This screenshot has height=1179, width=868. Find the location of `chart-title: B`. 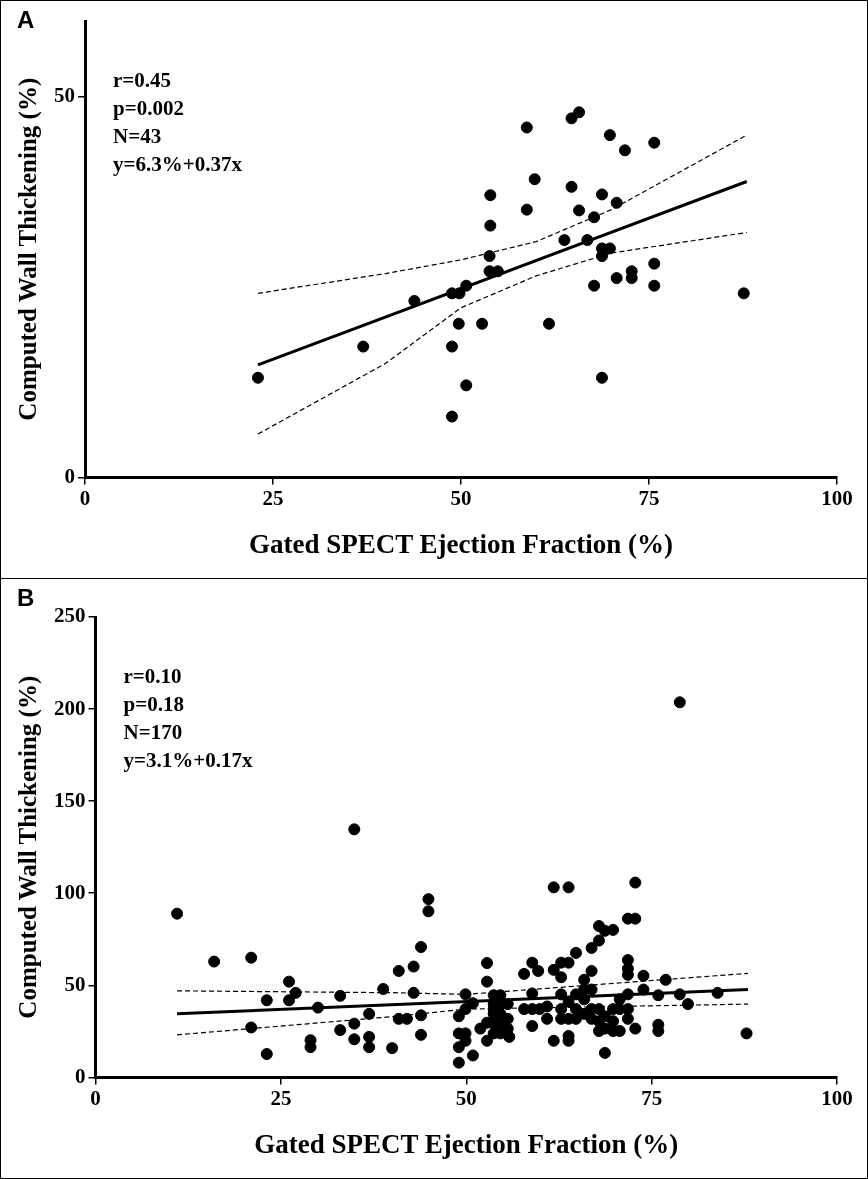

chart-title: B is located at coordinates (26, 597).